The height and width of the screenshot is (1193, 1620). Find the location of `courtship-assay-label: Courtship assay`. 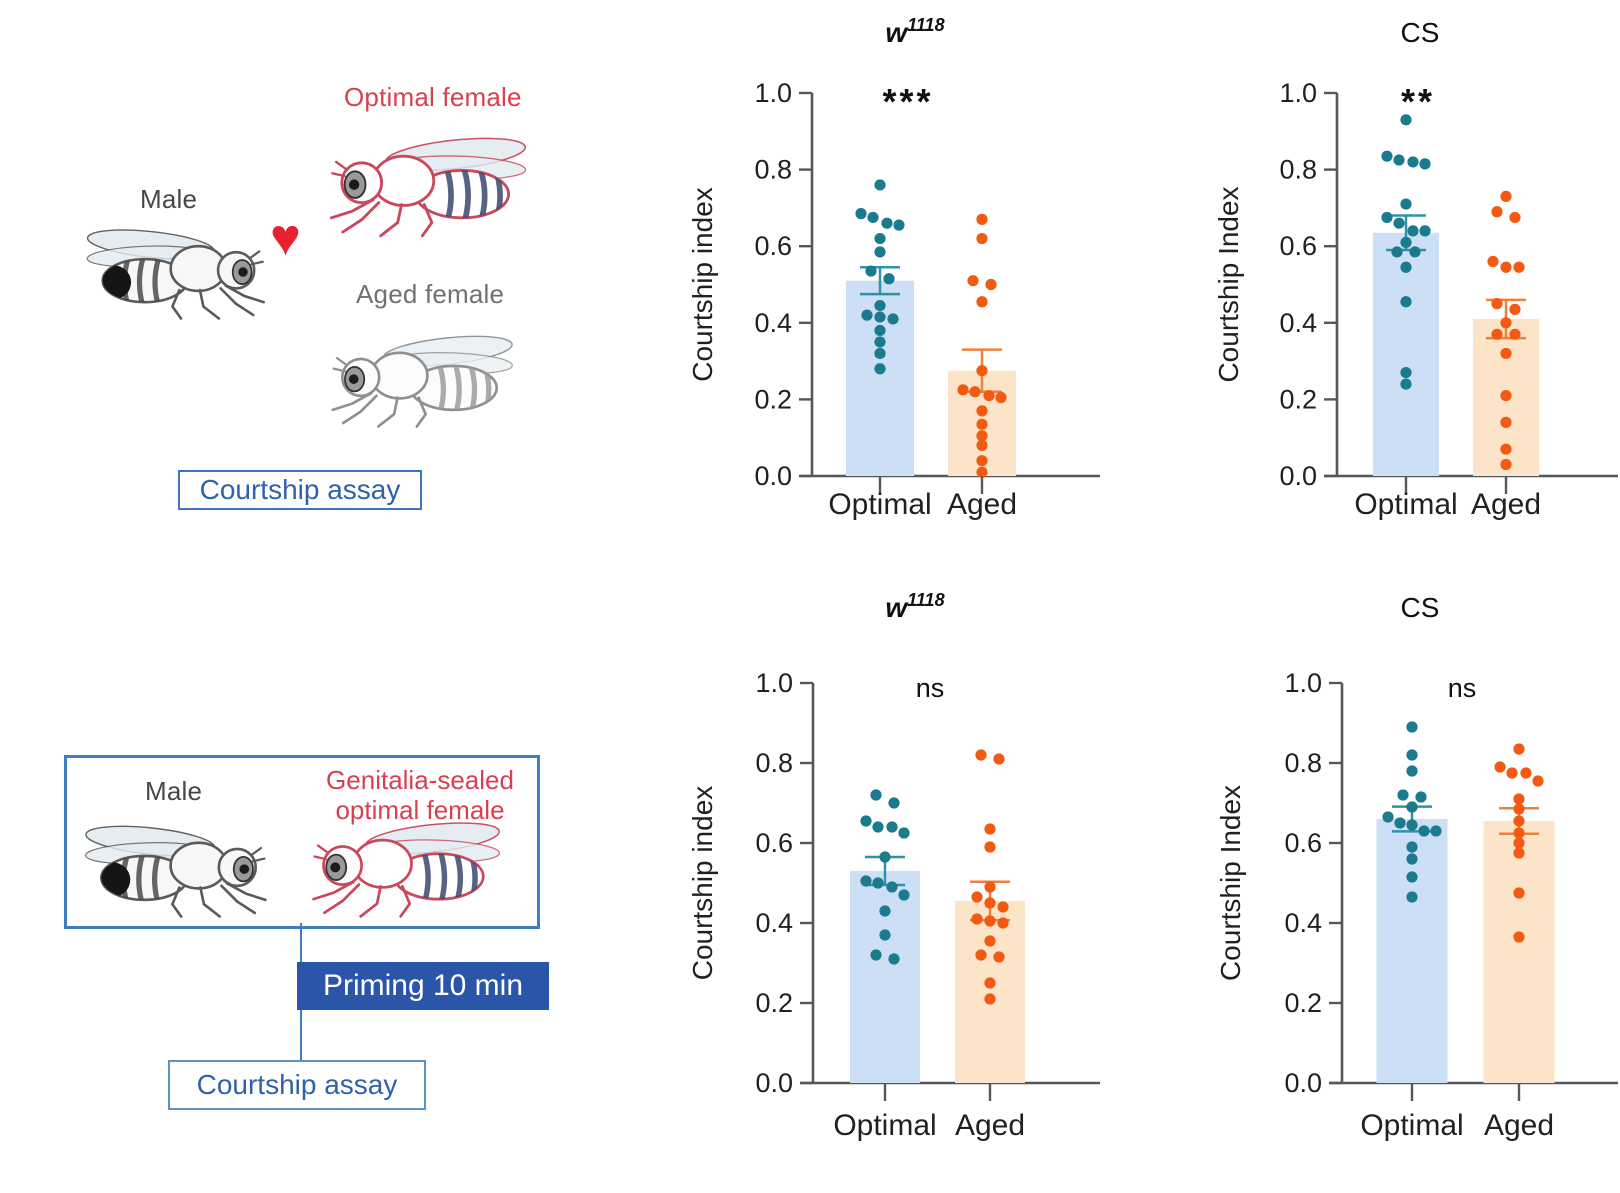

courtship-assay-label: Courtship assay is located at coordinates (300, 489).